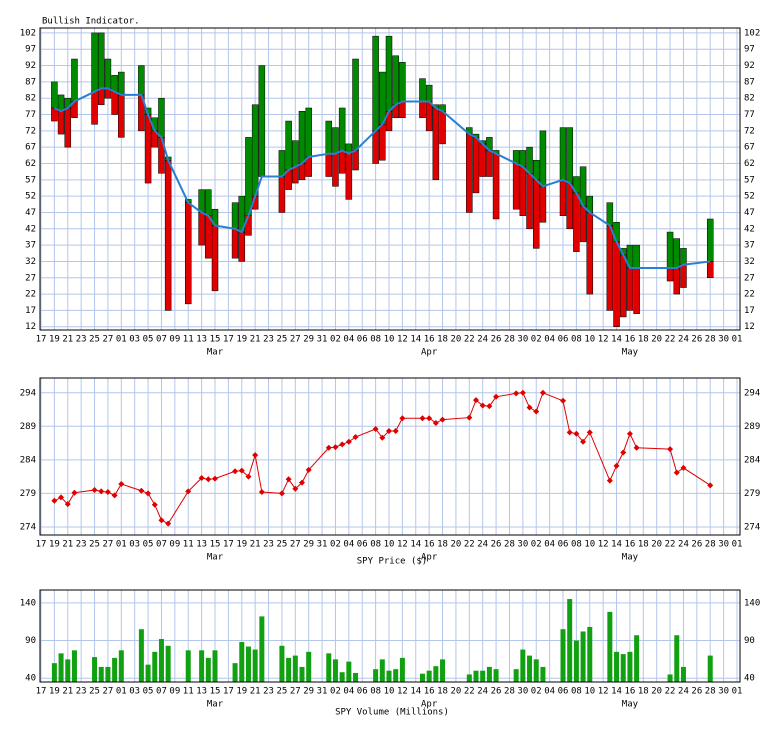  What do you see at coordinates (749, 641) in the screenshot?
I see `y-tick-label: 90` at bounding box center [749, 641].